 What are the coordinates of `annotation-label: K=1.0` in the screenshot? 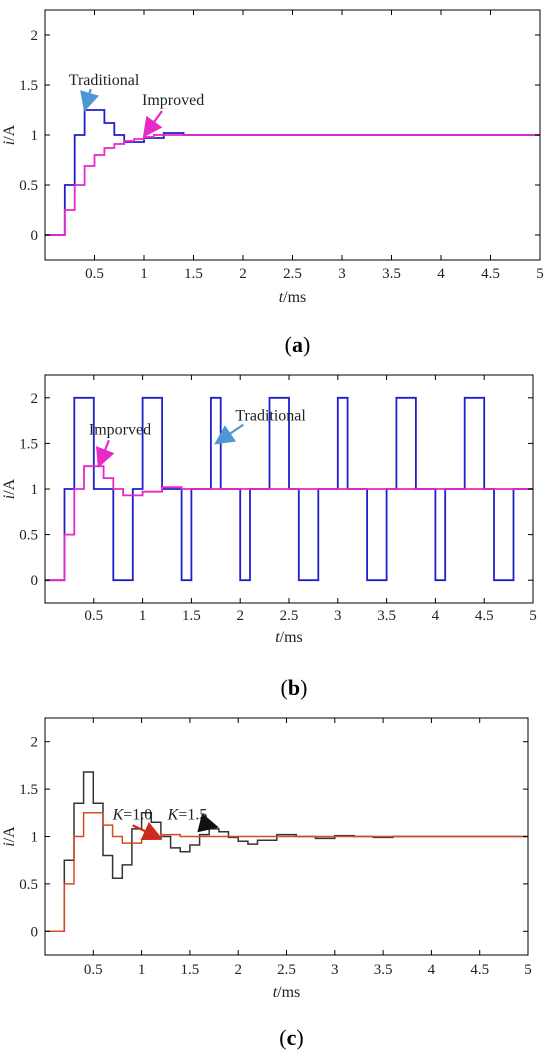 It's located at (132, 814).